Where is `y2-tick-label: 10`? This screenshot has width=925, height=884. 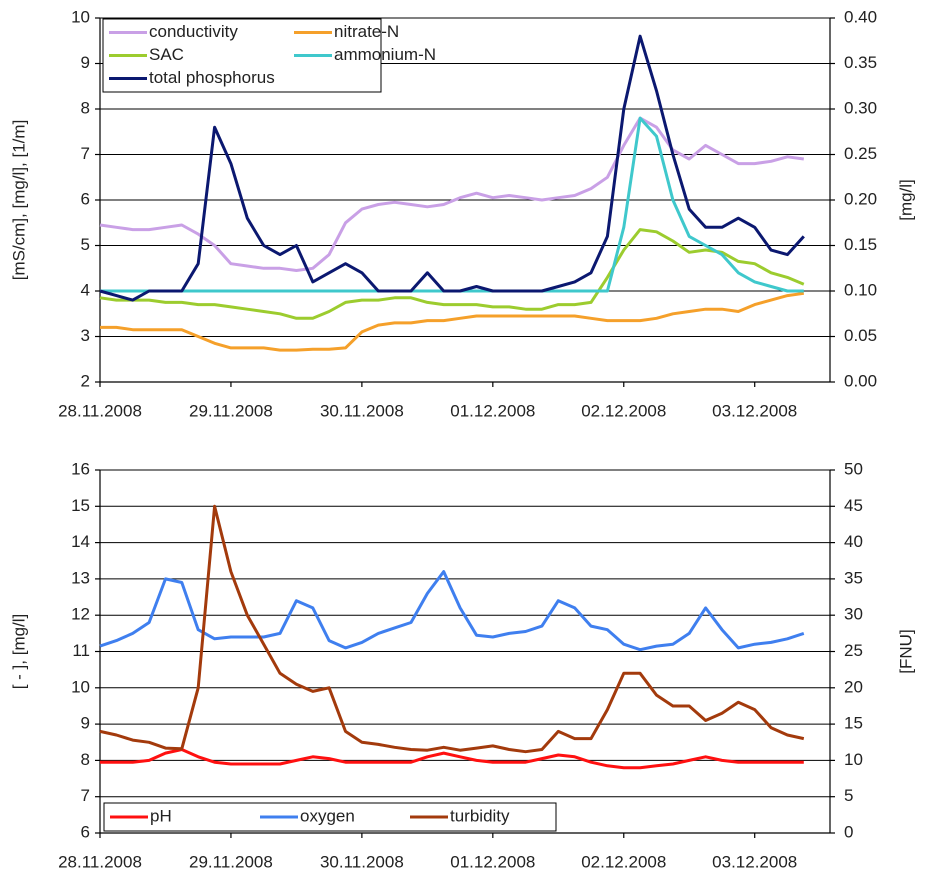
y2-tick-label: 10 is located at coordinates (853, 759).